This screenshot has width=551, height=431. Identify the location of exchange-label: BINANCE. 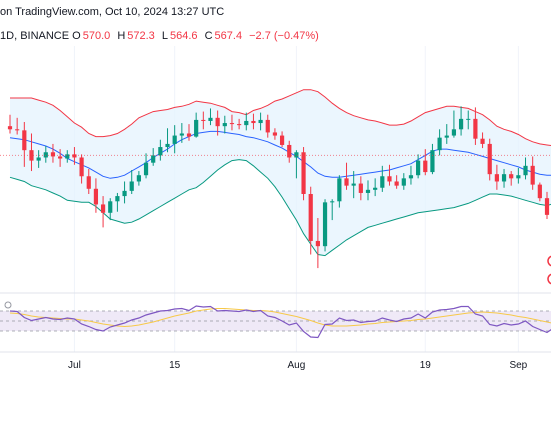
(45, 36).